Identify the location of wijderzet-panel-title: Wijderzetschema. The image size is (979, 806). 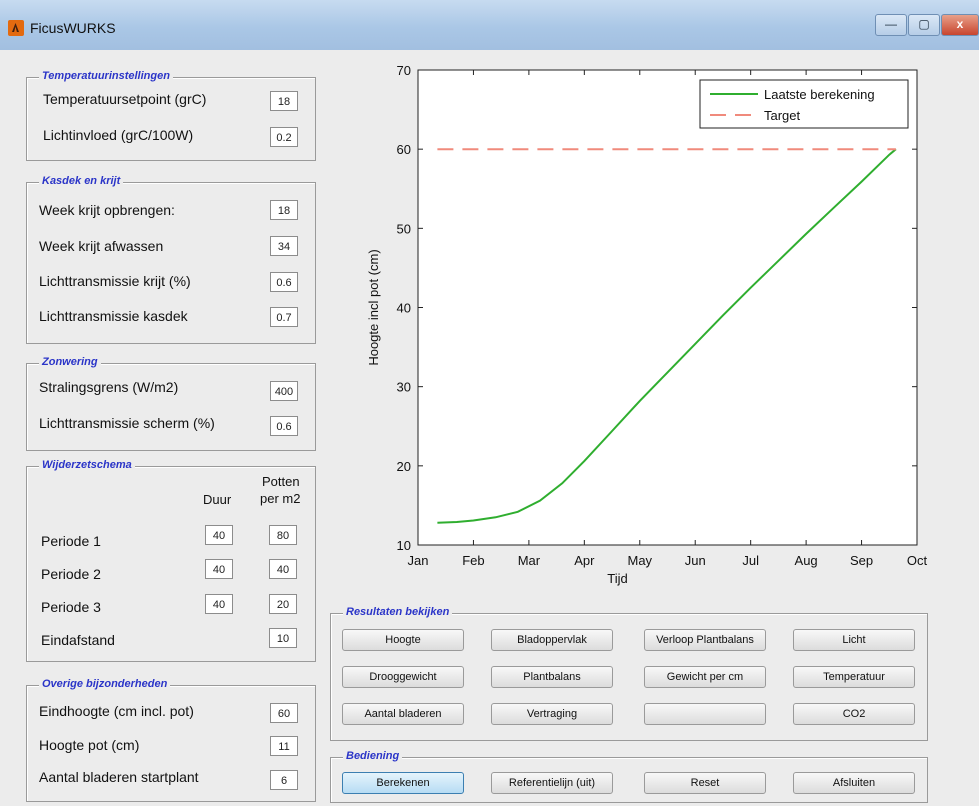
(87, 465).